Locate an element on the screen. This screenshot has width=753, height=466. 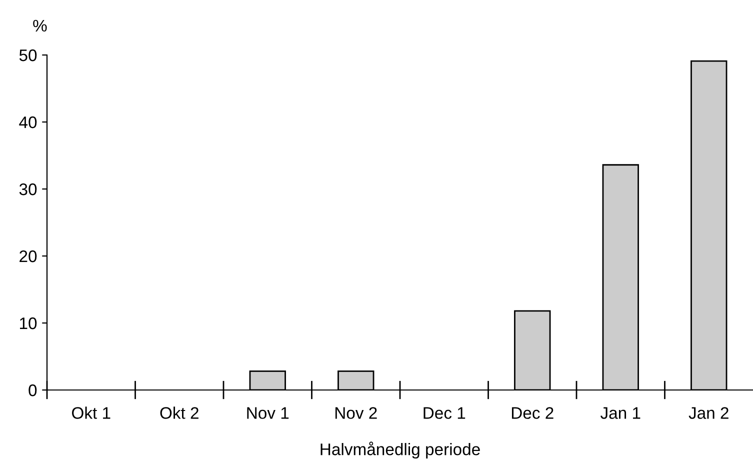
x-tick-label: Nov 2 is located at coordinates (356, 413).